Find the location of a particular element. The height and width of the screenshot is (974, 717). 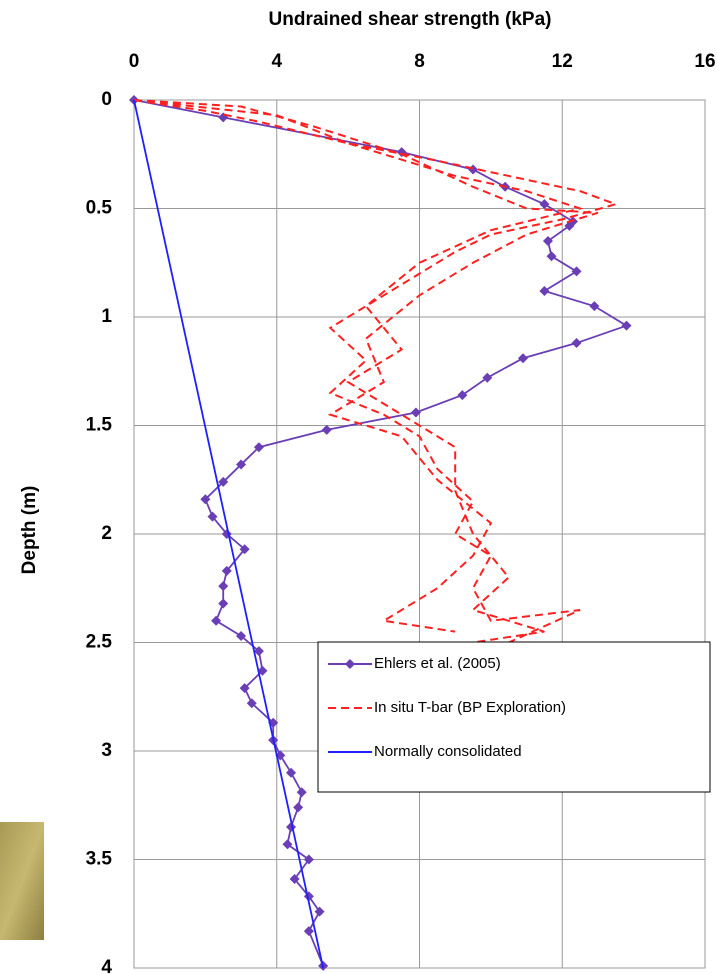

y-tick-label: 1 is located at coordinates (106, 316).